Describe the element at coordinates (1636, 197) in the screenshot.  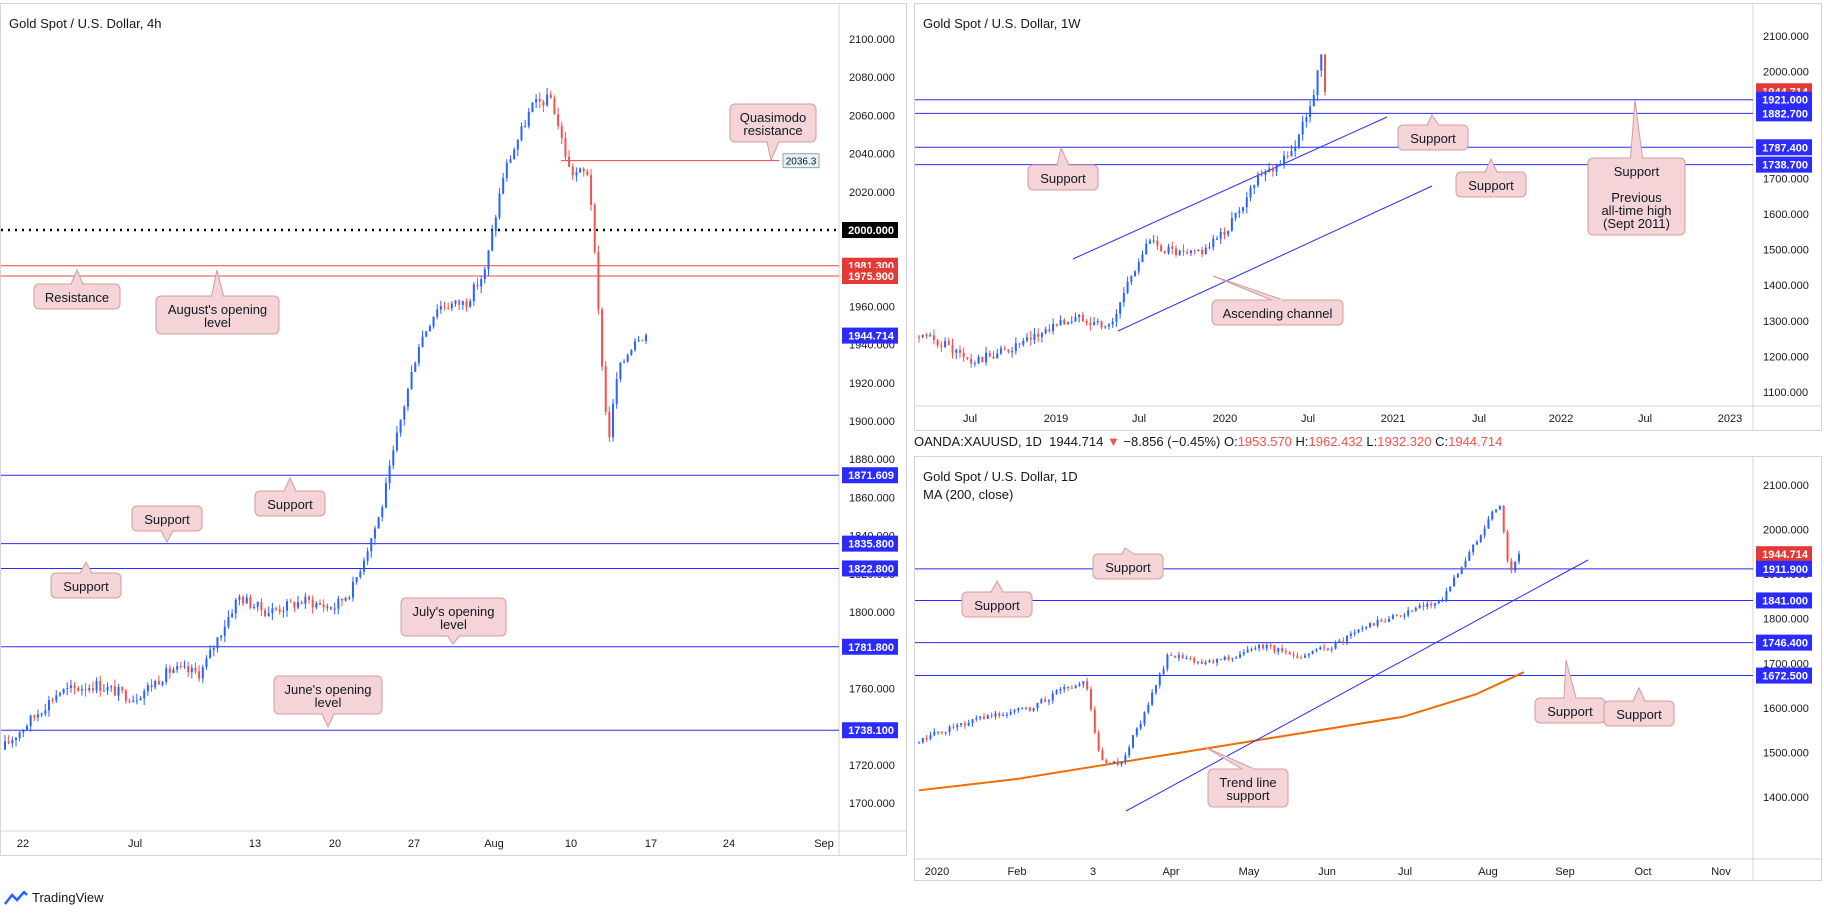
I see `callout-ath: Previous` at that location.